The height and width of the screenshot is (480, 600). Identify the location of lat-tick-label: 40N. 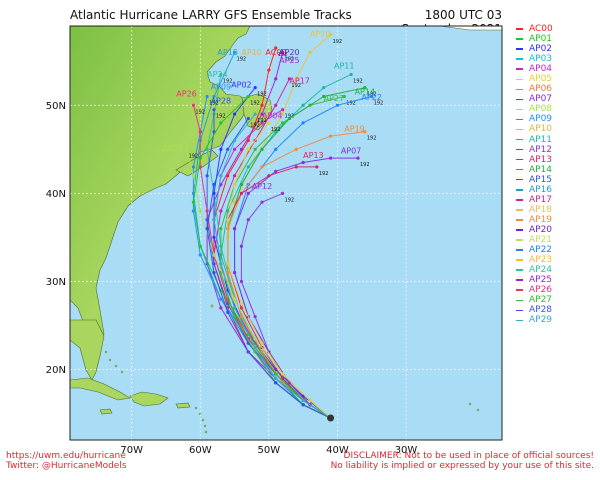
(56, 194).